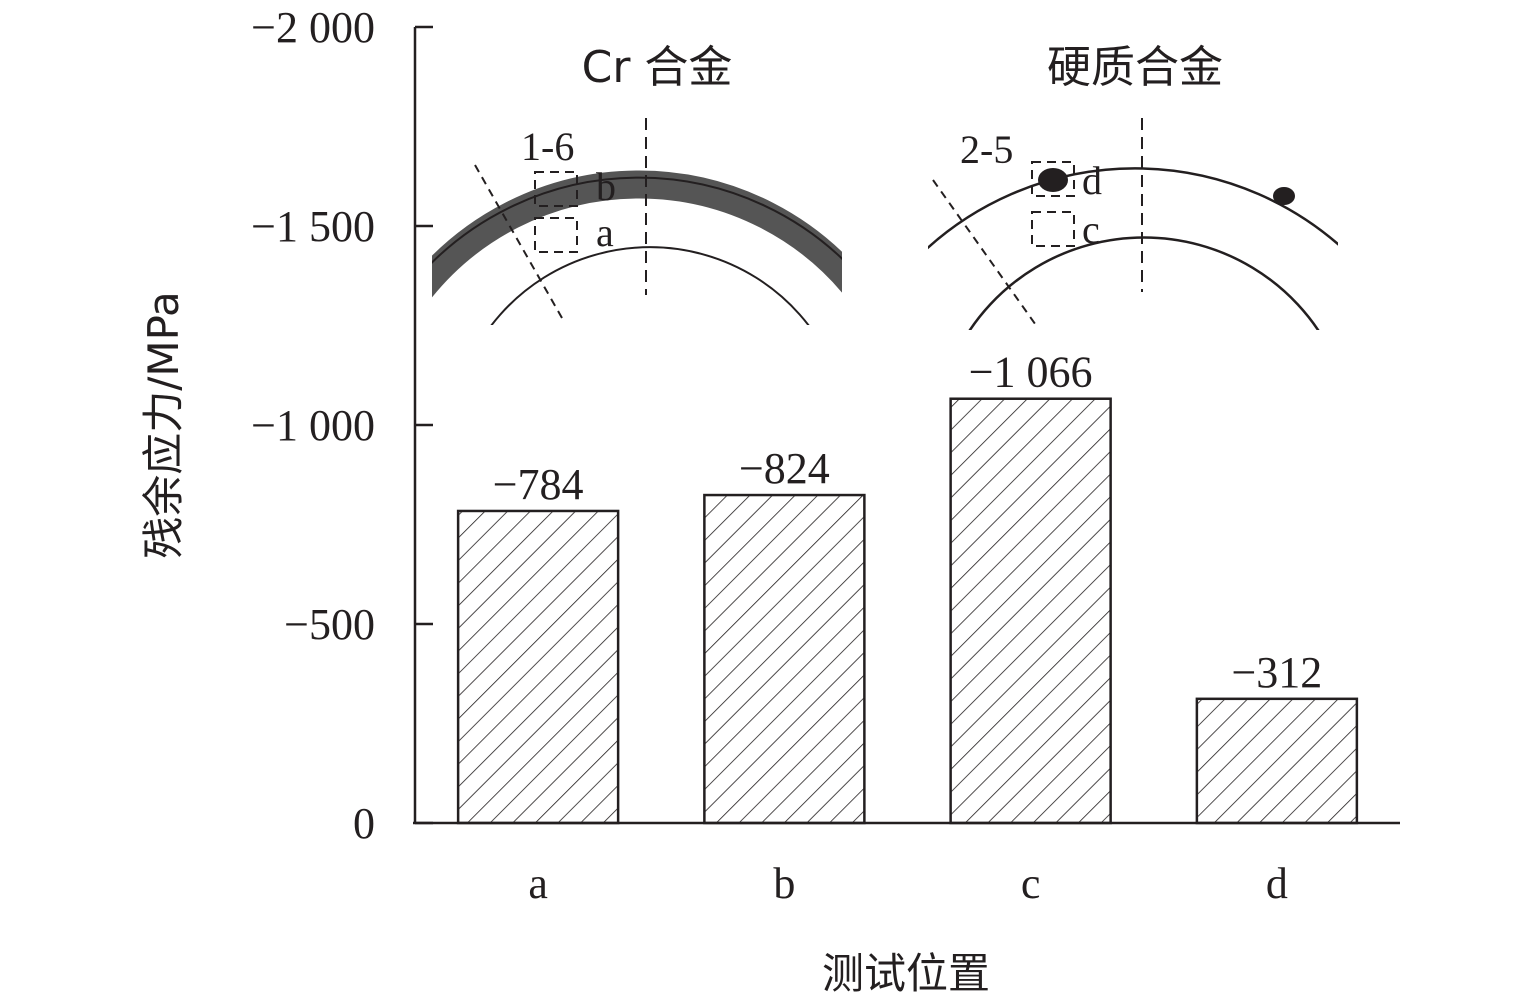  What do you see at coordinates (1091, 229) in the screenshot?
I see `inset-hard-box-c-label: c` at bounding box center [1091, 229].